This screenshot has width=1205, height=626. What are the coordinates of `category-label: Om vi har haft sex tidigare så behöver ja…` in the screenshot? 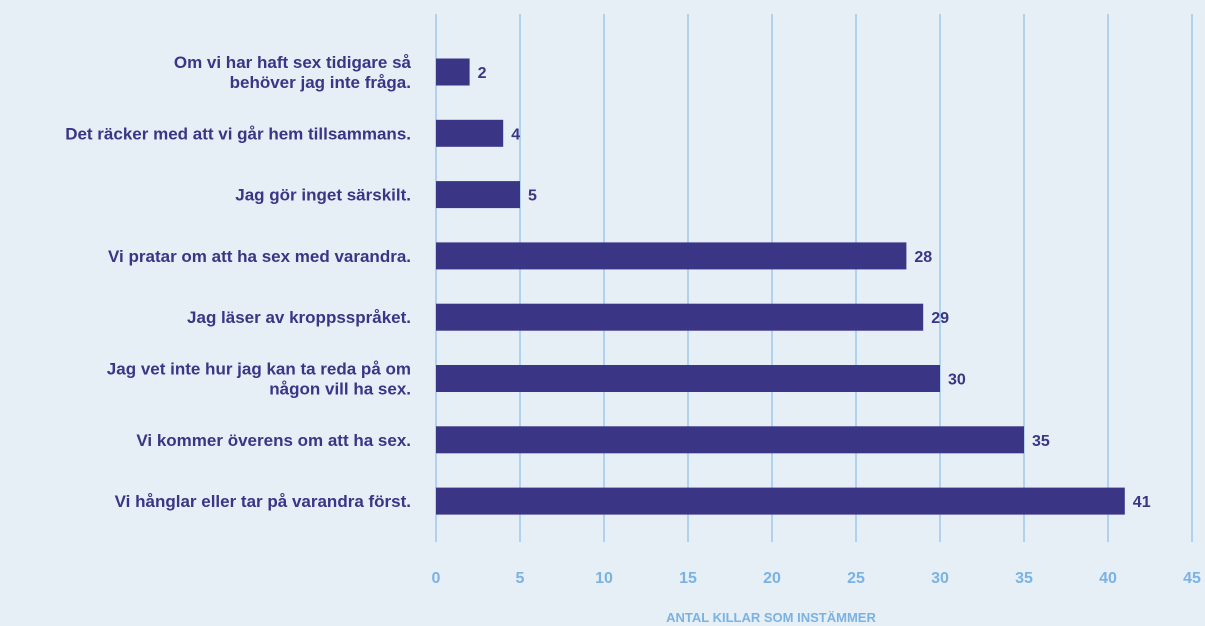 It's located at (293, 72).